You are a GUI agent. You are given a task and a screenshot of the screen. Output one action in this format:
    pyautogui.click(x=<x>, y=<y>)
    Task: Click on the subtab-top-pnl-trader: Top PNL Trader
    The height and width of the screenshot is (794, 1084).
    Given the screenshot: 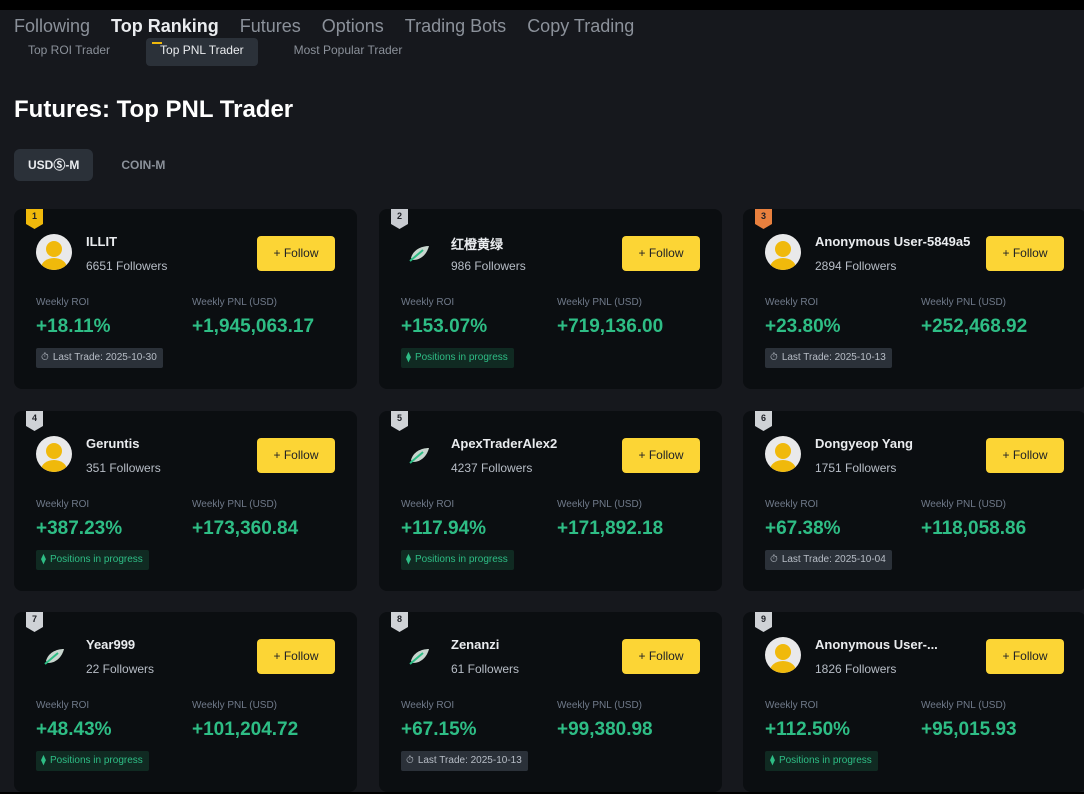 What is the action you would take?
    pyautogui.click(x=202, y=52)
    